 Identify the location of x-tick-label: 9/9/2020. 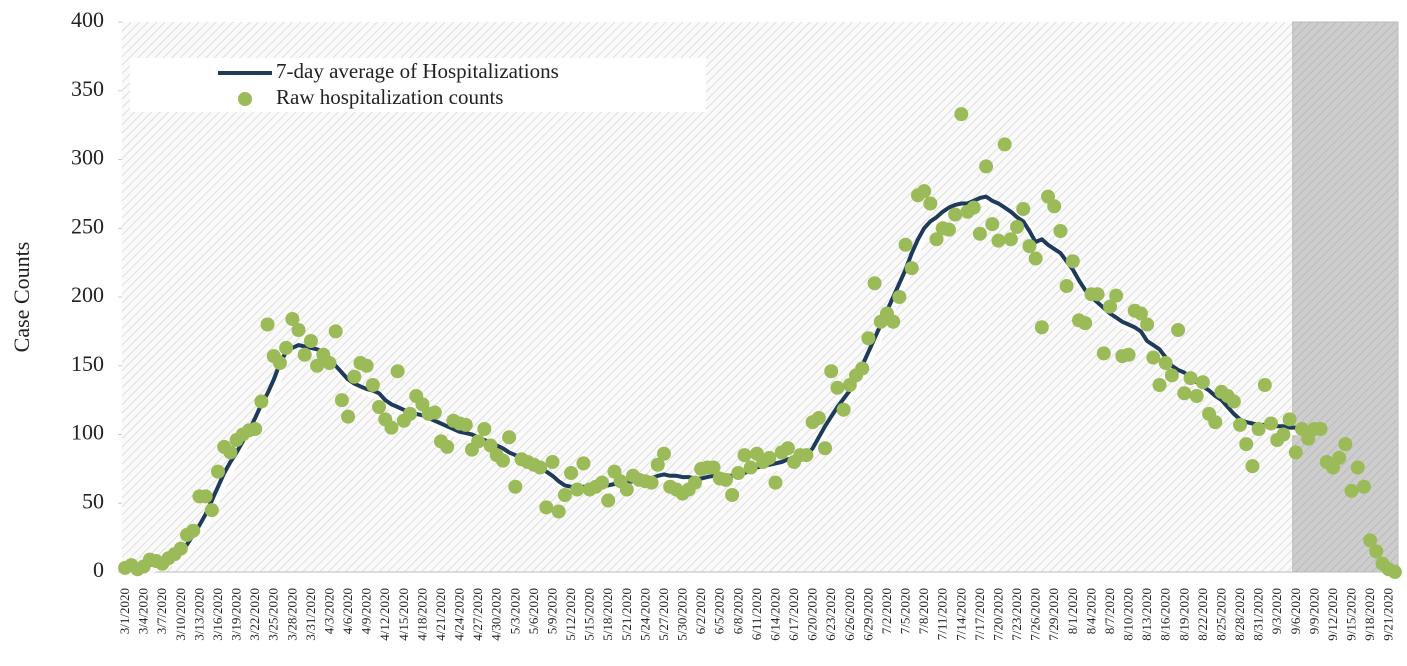
(1313, 611).